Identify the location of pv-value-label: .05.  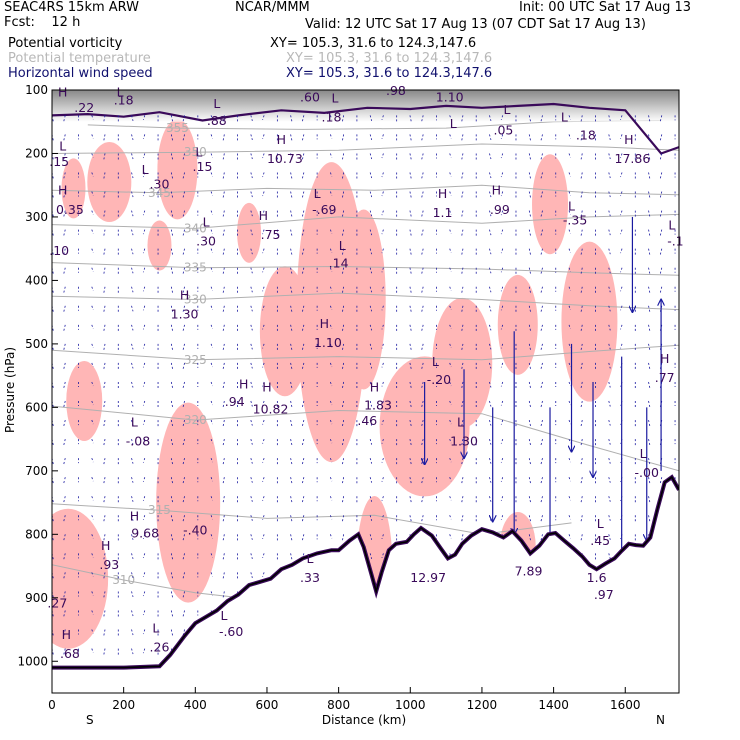
(503, 129).